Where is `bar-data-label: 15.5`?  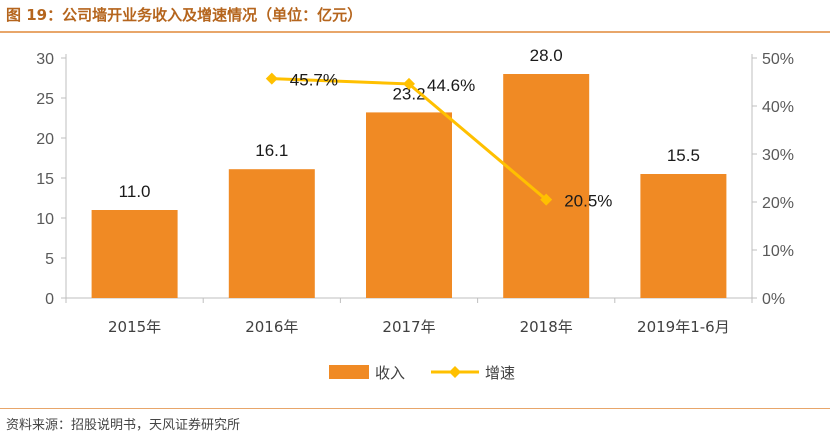 bar-data-label: 15.5 is located at coordinates (683, 155).